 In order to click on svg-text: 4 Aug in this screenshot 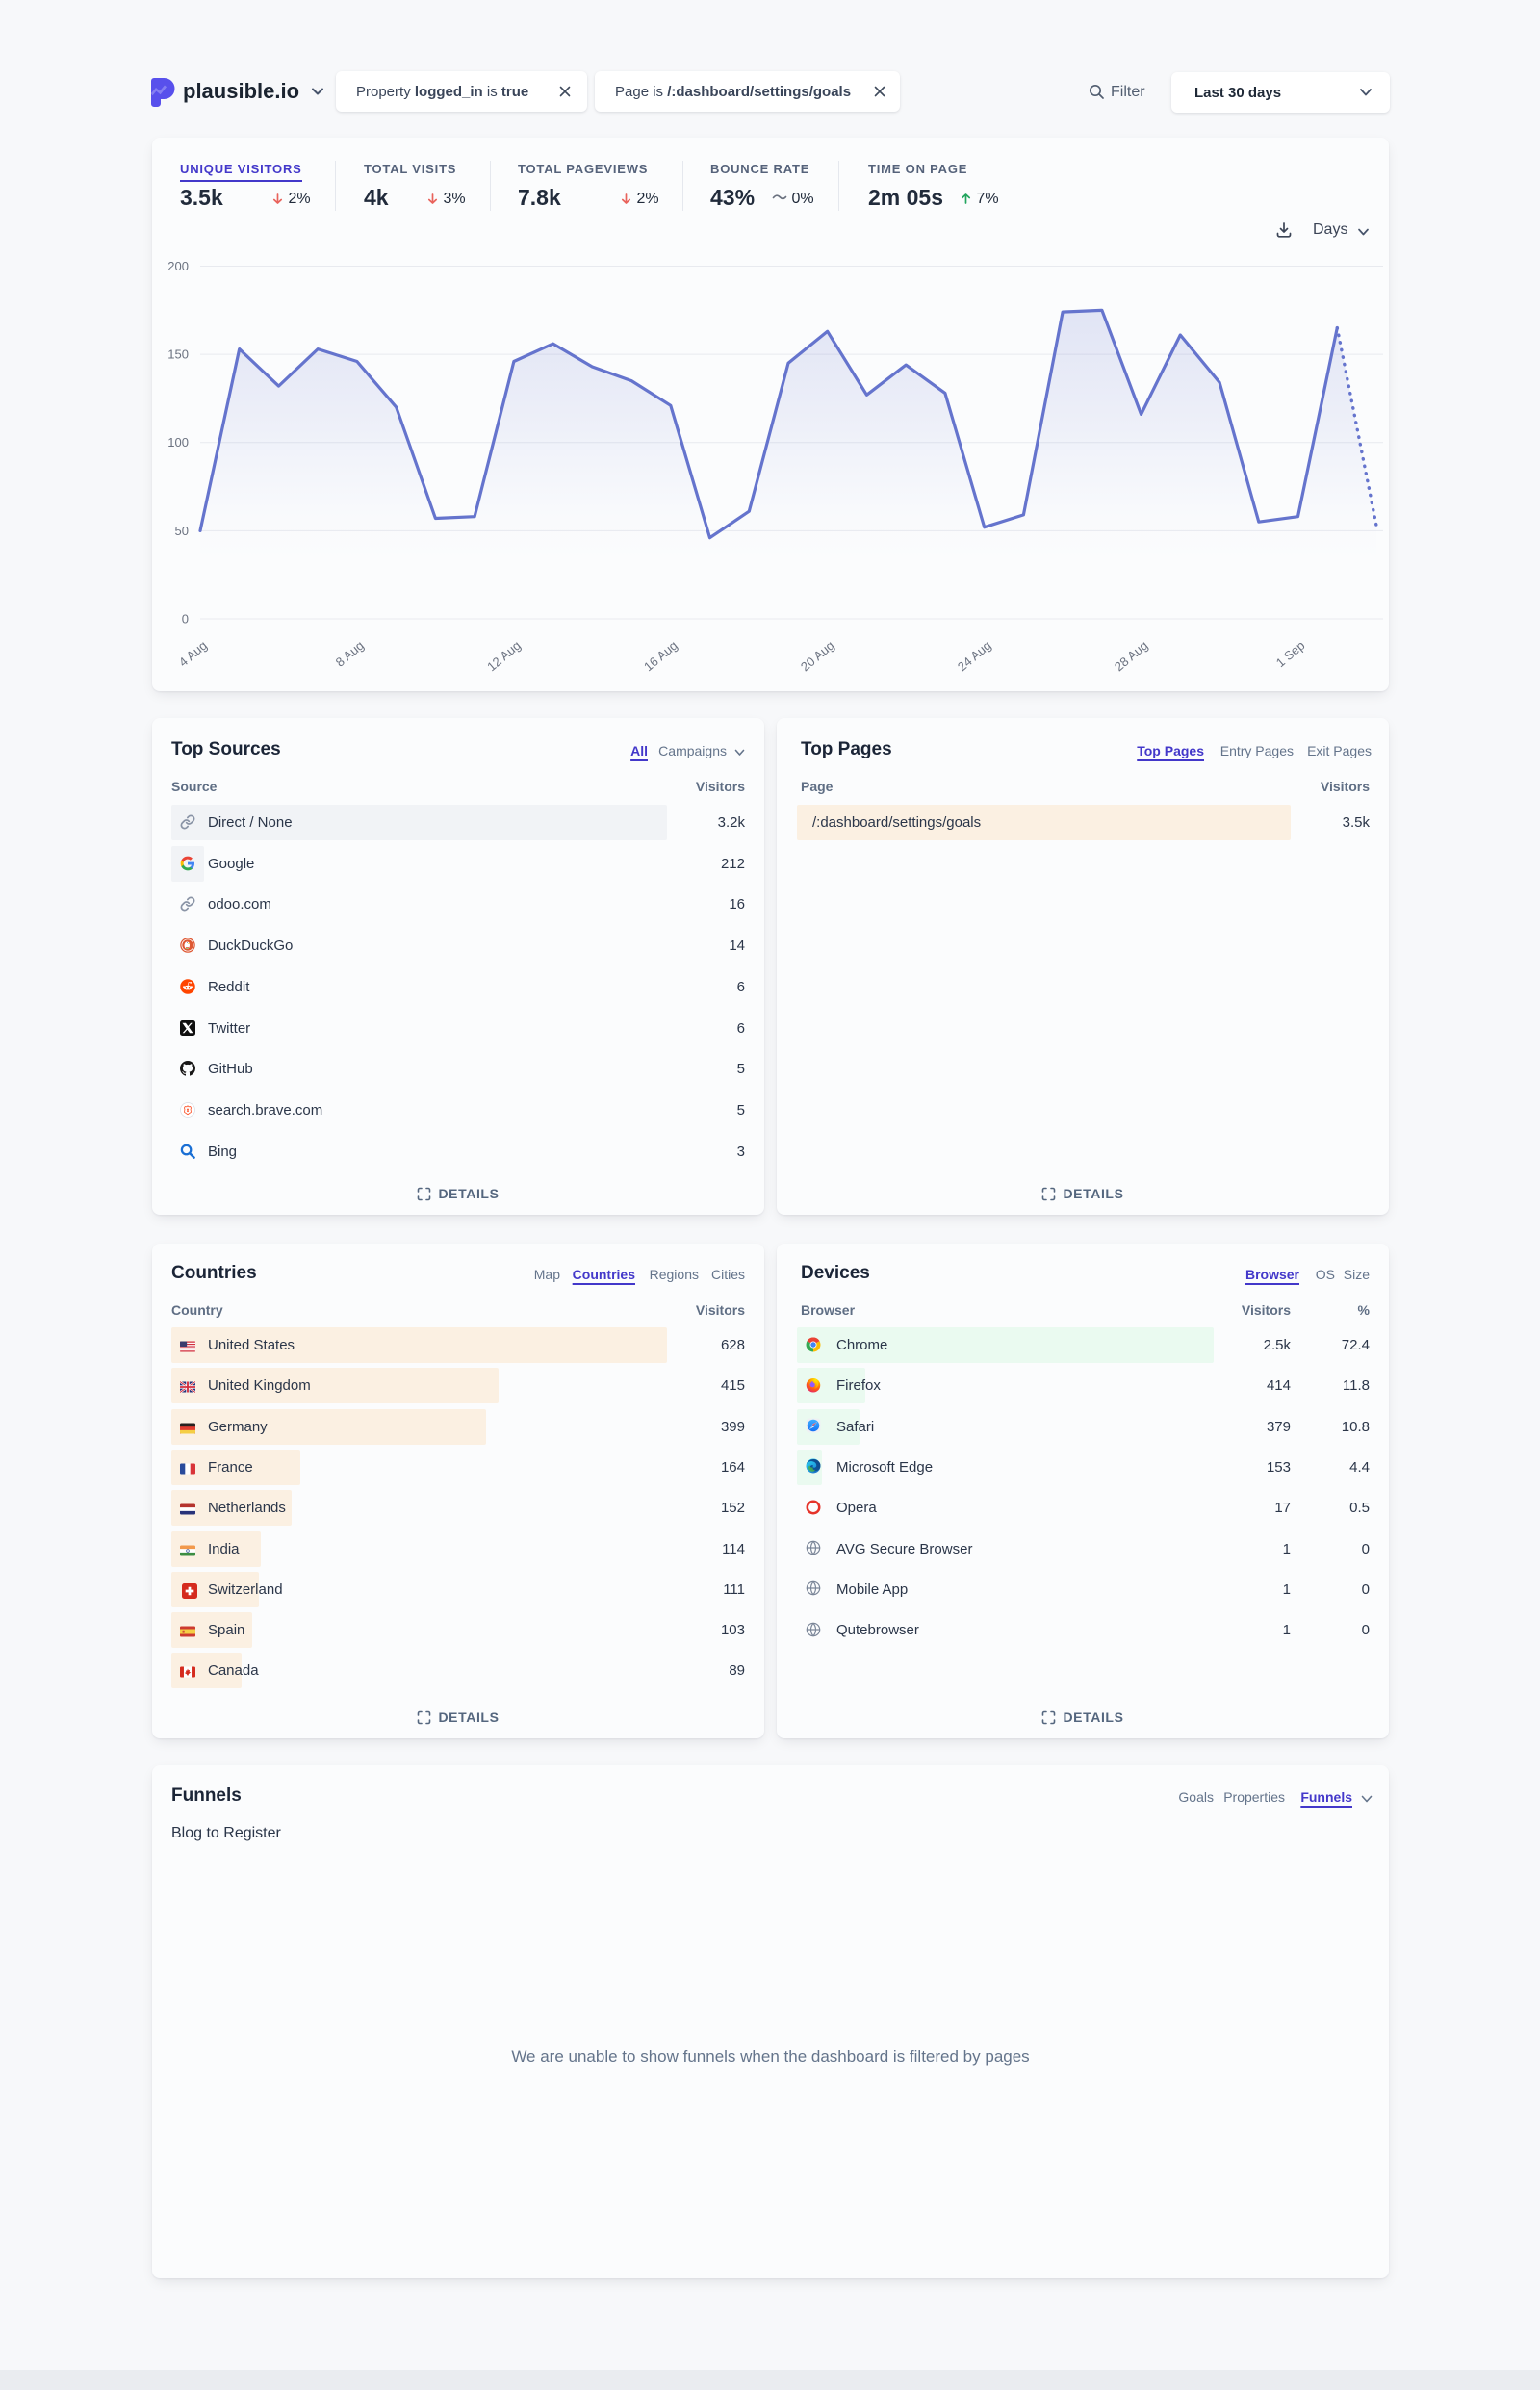, I will do `click(193, 654)`.